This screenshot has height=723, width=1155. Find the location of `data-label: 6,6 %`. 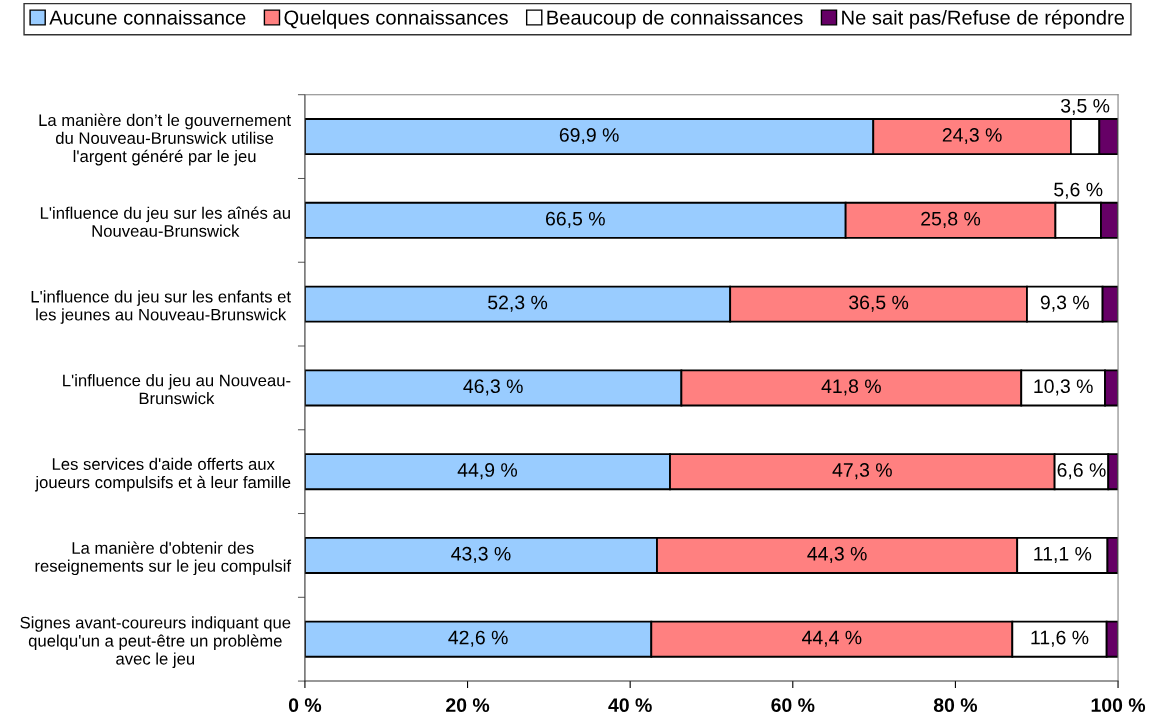

data-label: 6,6 % is located at coordinates (1081, 471).